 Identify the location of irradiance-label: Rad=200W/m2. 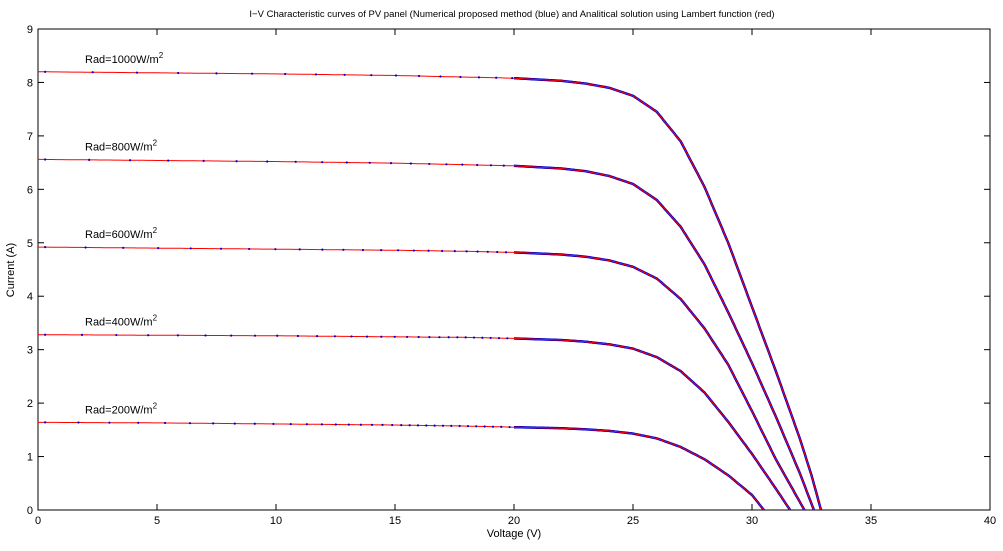
(121, 408).